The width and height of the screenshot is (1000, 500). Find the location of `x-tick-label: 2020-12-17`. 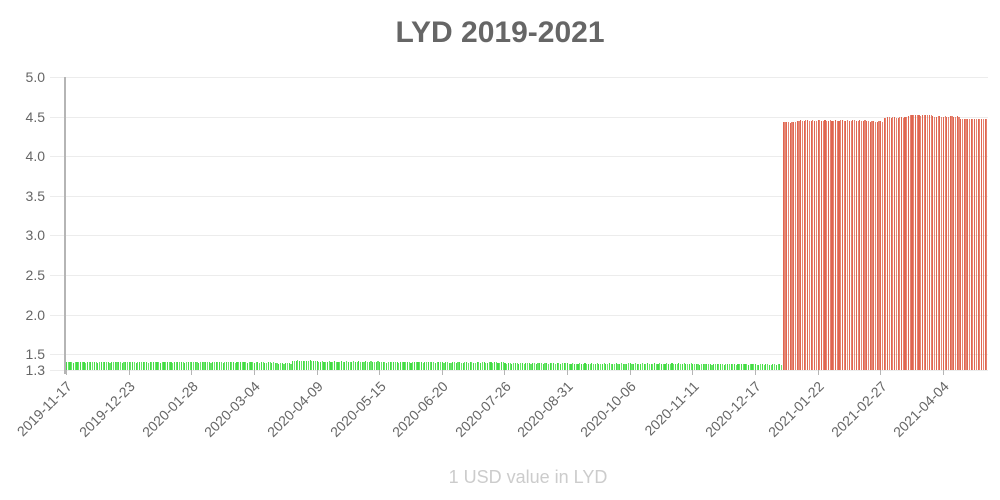

x-tick-label: 2020-12-17 is located at coordinates (733, 409).